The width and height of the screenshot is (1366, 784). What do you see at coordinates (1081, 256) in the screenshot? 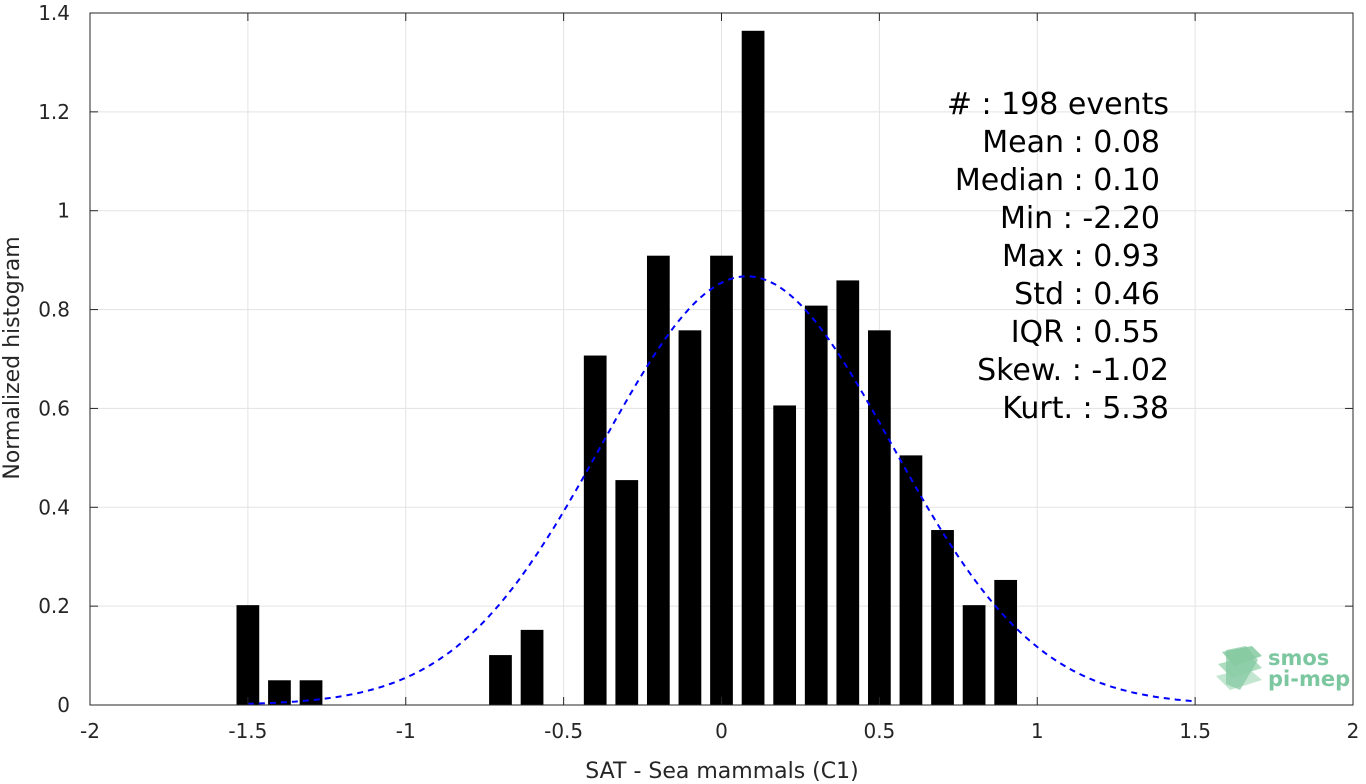
I see `stat-max: Max : 0.93` at bounding box center [1081, 256].